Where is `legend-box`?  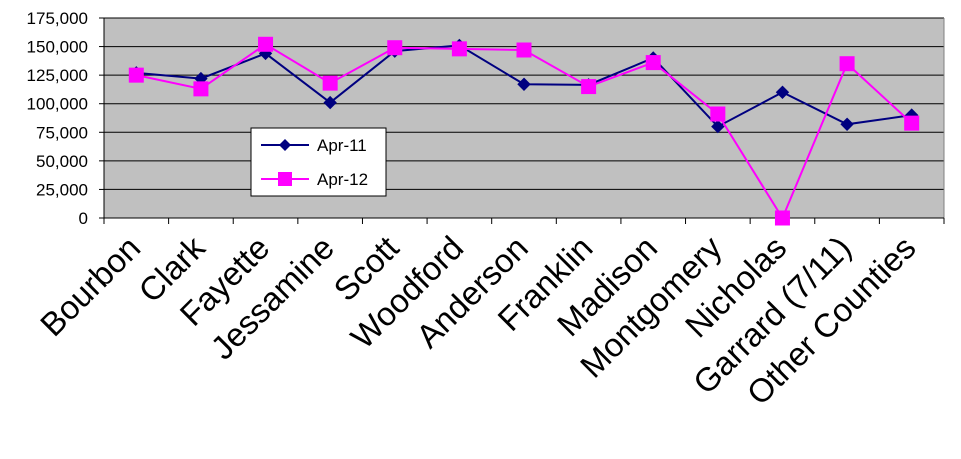
legend-box is located at coordinates (318, 162).